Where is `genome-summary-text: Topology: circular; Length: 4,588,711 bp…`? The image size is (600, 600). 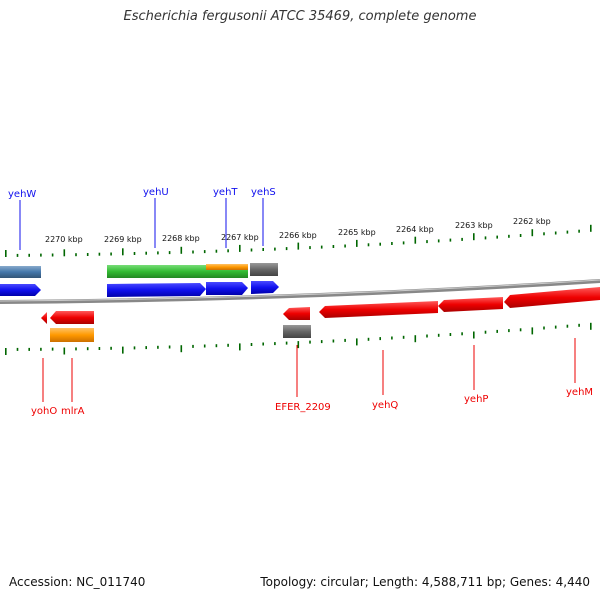
genome-summary-text: Topology: circular; Length: 4,588,711 bp… is located at coordinates (425, 582).